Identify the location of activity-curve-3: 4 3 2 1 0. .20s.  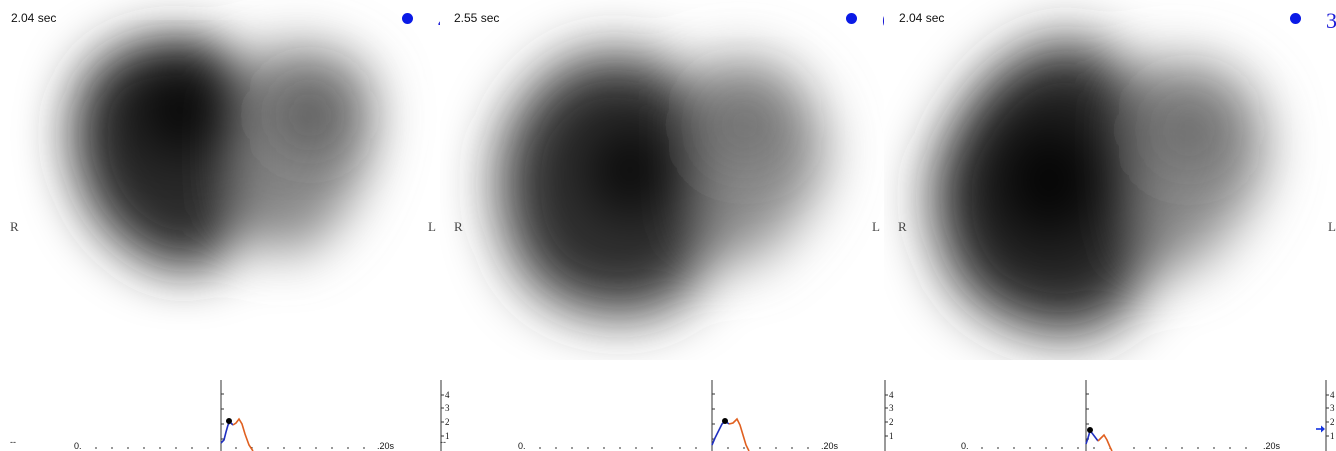
(1082, 415).